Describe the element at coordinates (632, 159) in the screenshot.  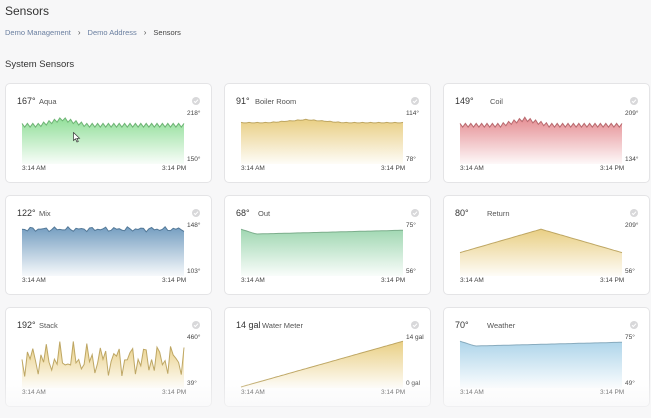
I see `min-label: 134°` at that location.